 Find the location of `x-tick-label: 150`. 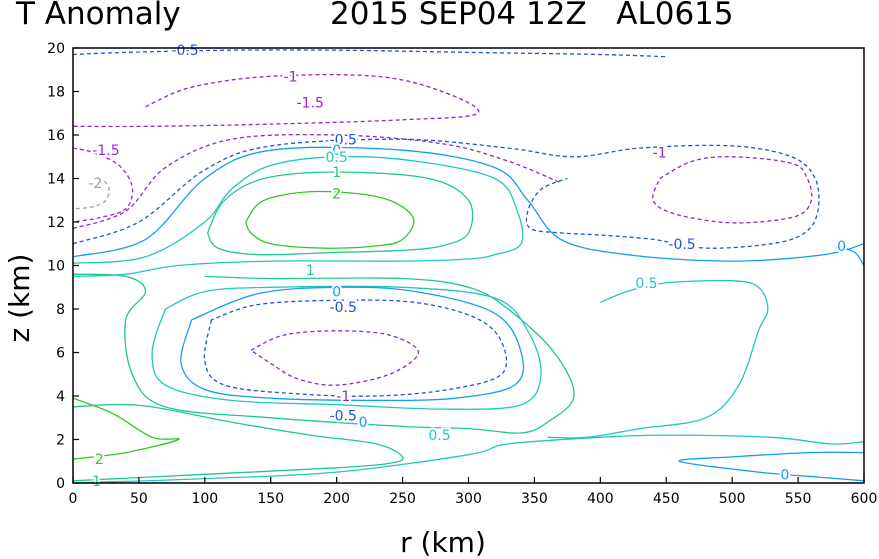

x-tick-label: 150 is located at coordinates (270, 499).